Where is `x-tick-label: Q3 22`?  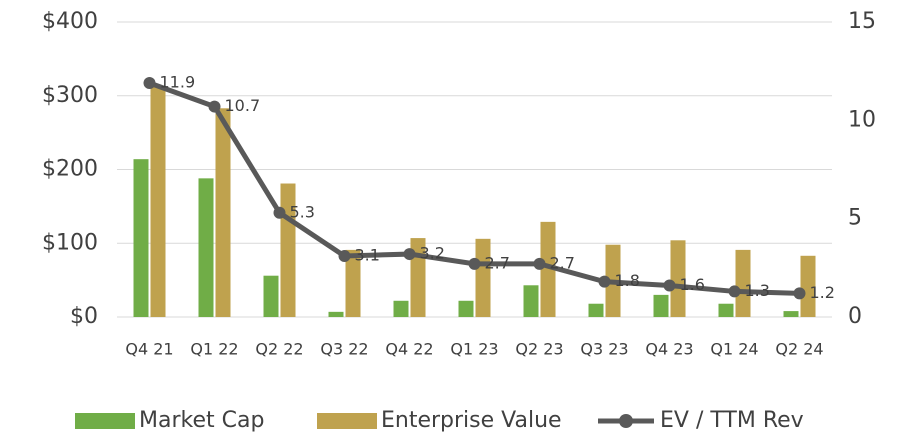 x-tick-label: Q3 22 is located at coordinates (344, 349).